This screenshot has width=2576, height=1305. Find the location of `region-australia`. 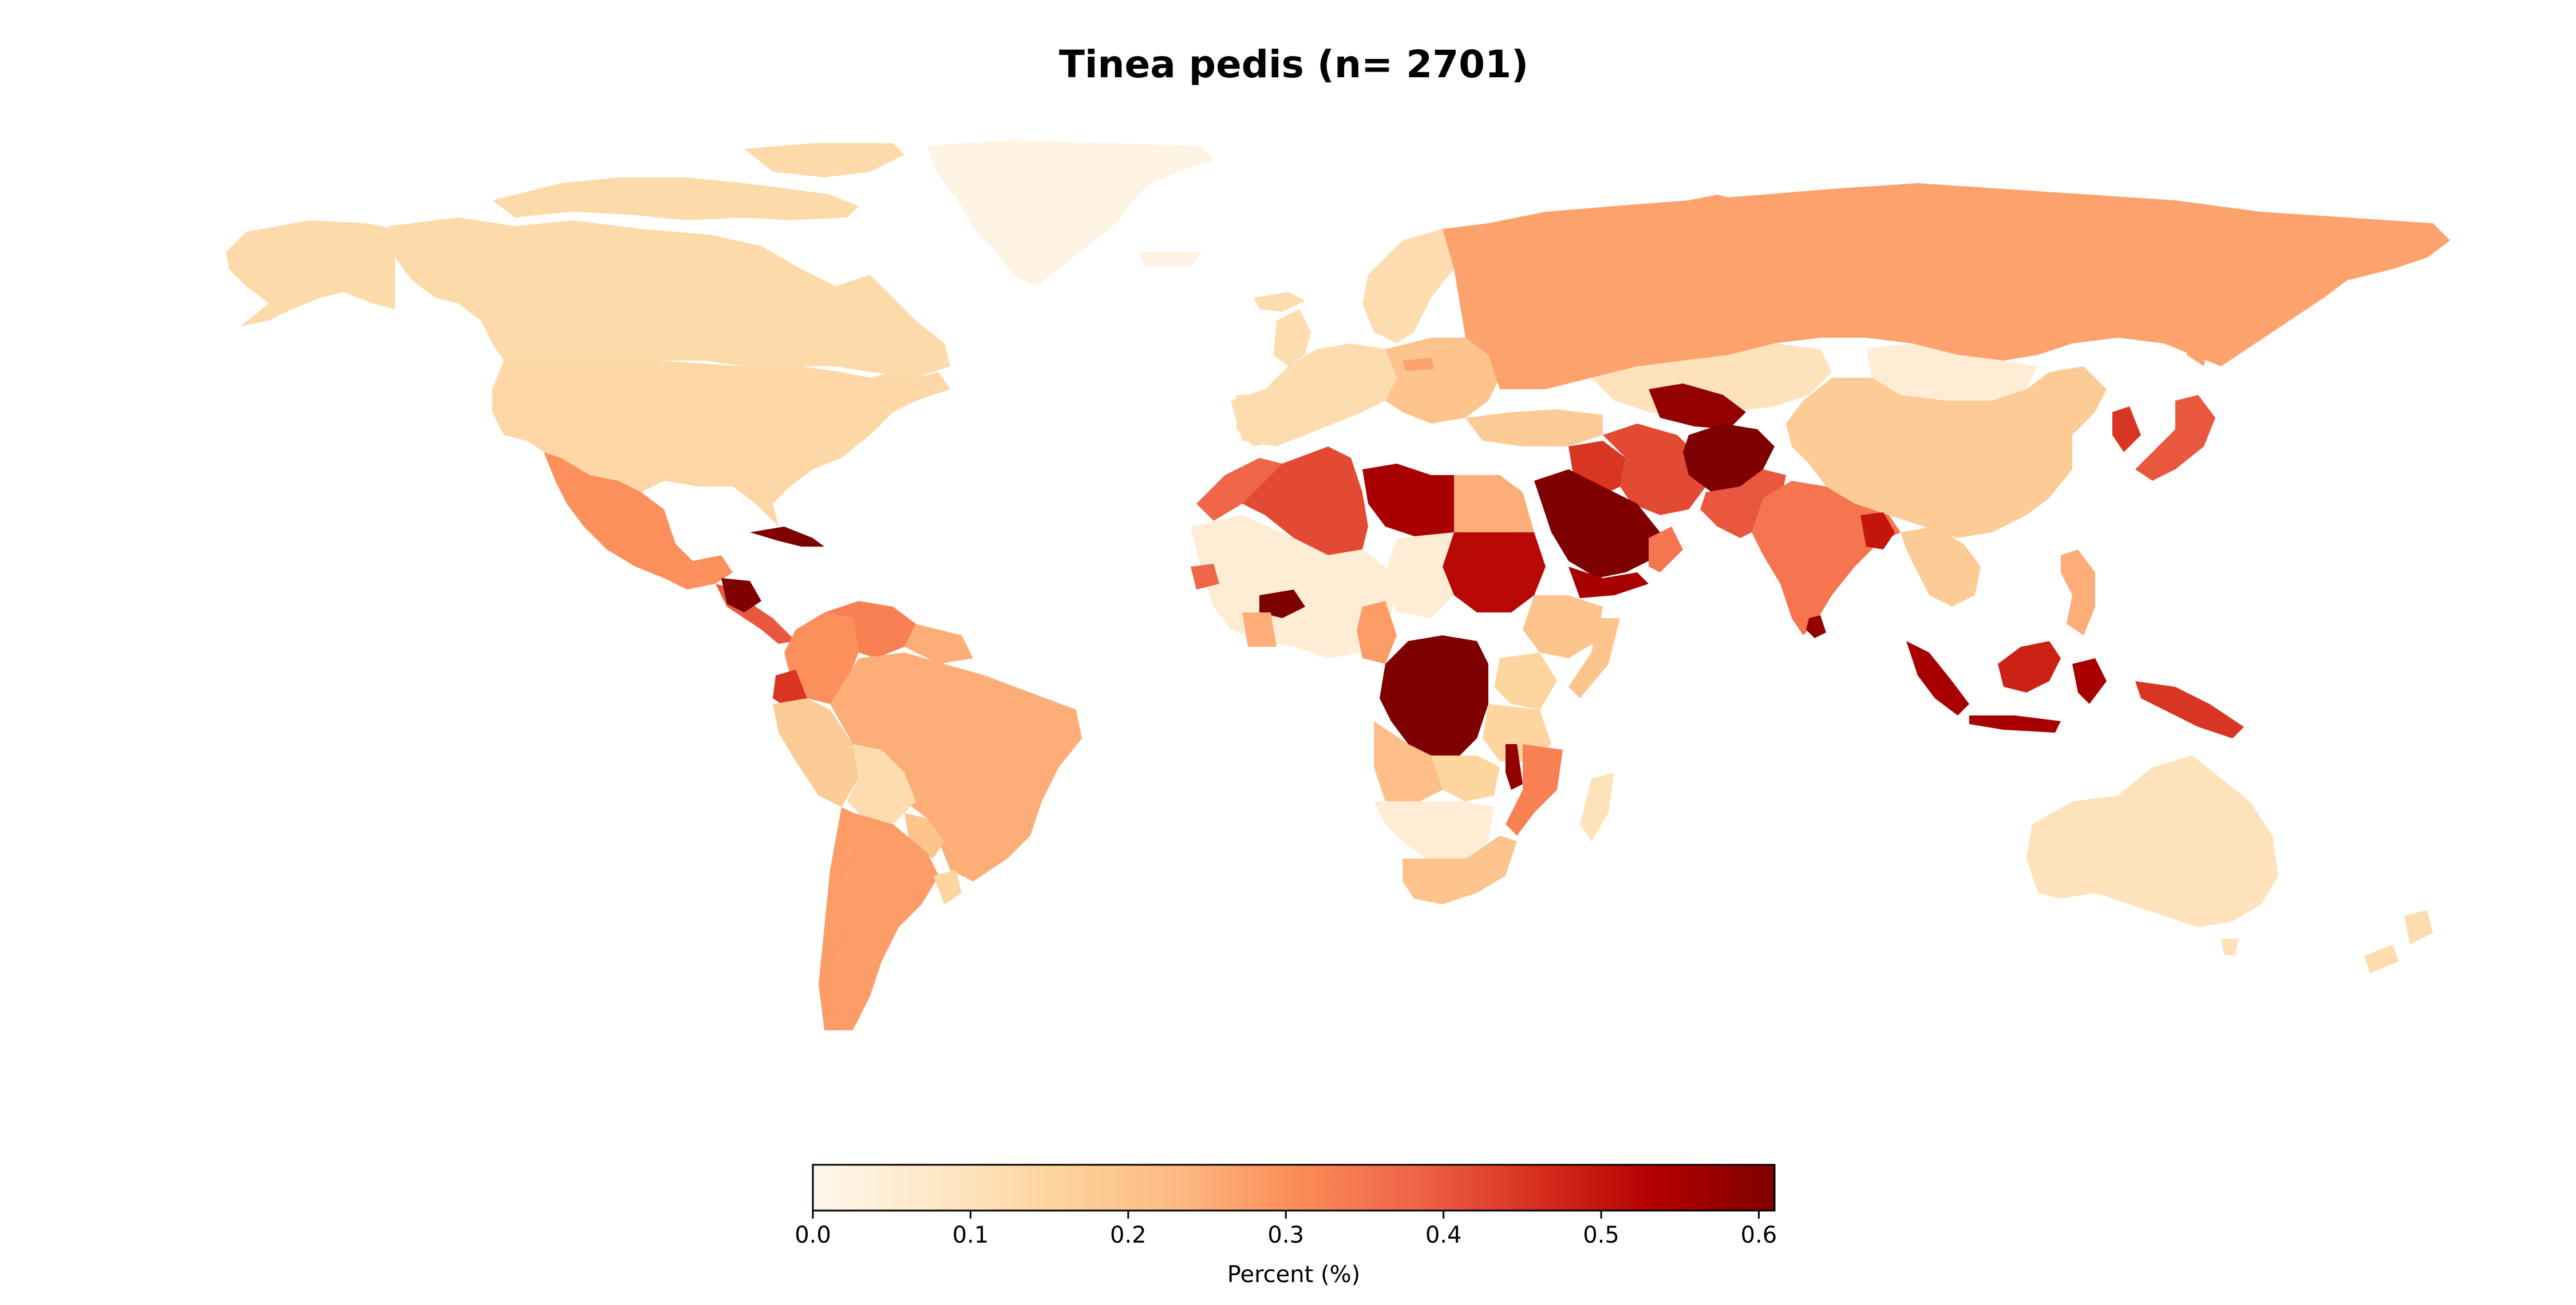

region-australia is located at coordinates (2152, 841).